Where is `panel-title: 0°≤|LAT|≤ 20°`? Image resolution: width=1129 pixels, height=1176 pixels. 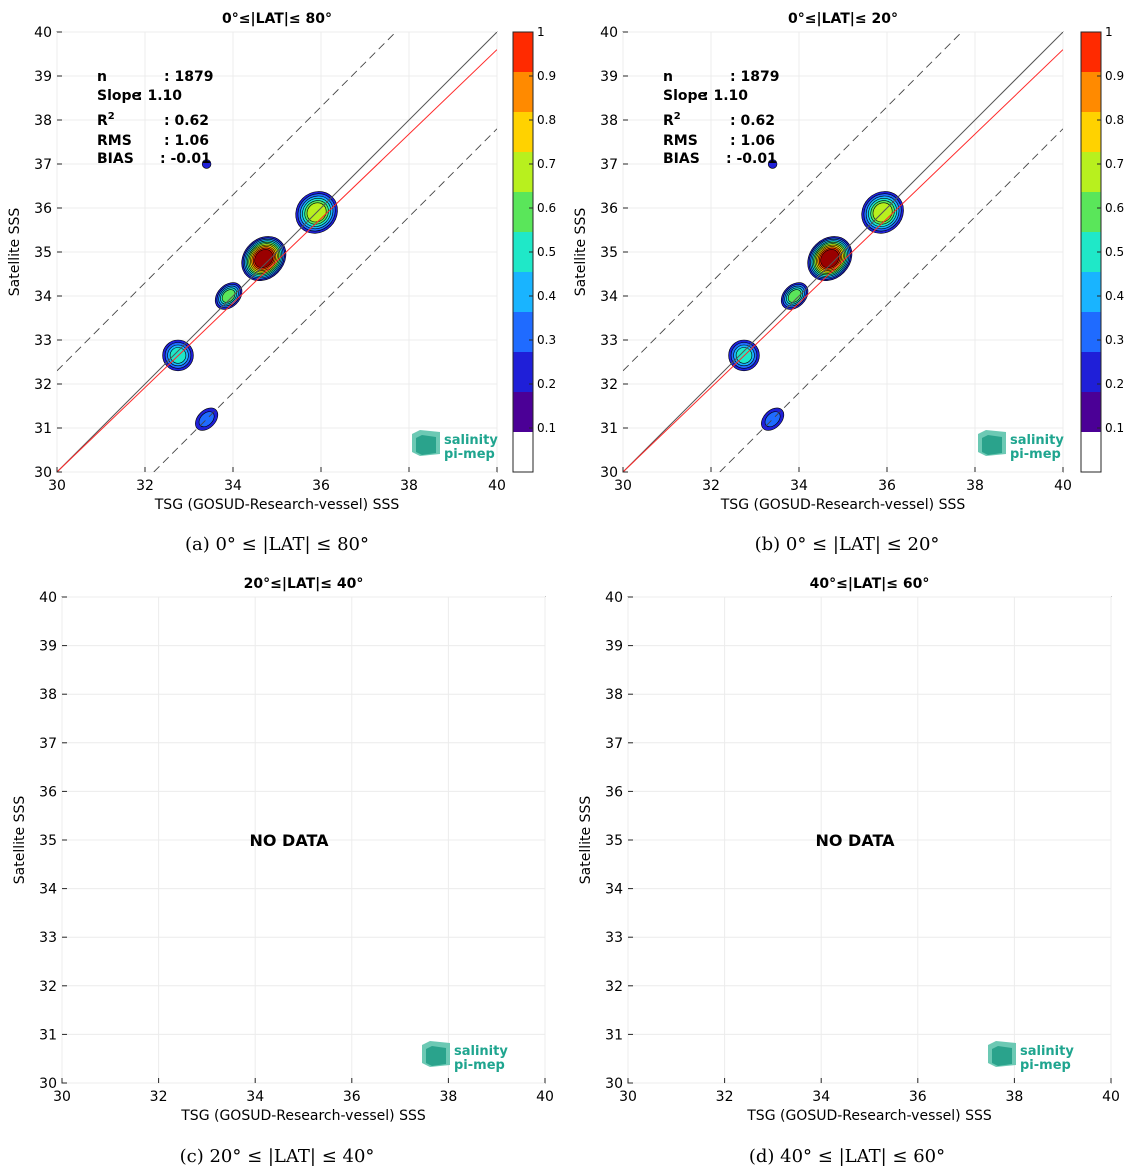
panel-title: 0°≤|LAT|≤ 20° is located at coordinates (843, 19).